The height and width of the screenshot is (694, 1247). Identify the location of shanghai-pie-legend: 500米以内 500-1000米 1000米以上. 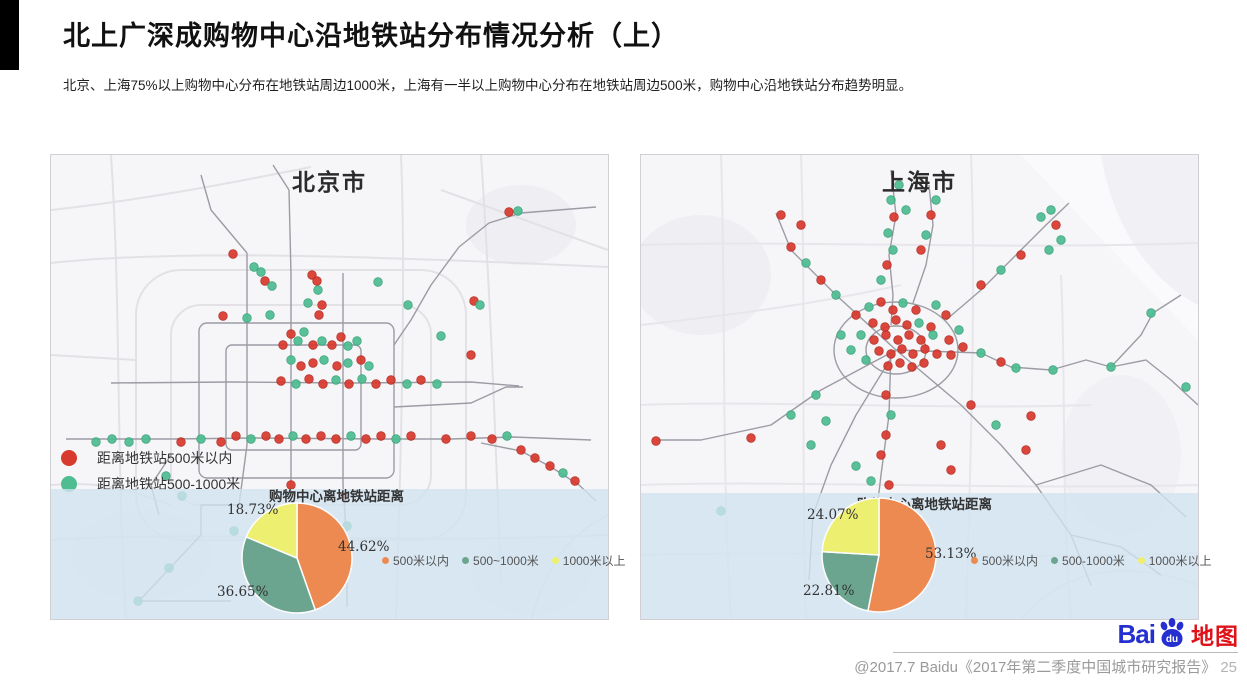
(1091, 560).